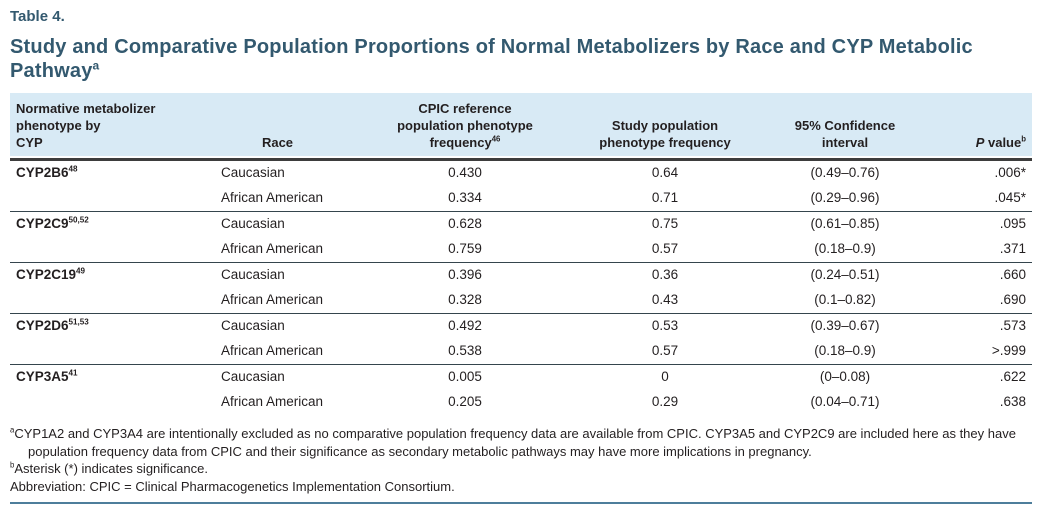 Image resolution: width=1042 pixels, height=510 pixels. I want to click on p-value-rest: value, so click(1004, 142).